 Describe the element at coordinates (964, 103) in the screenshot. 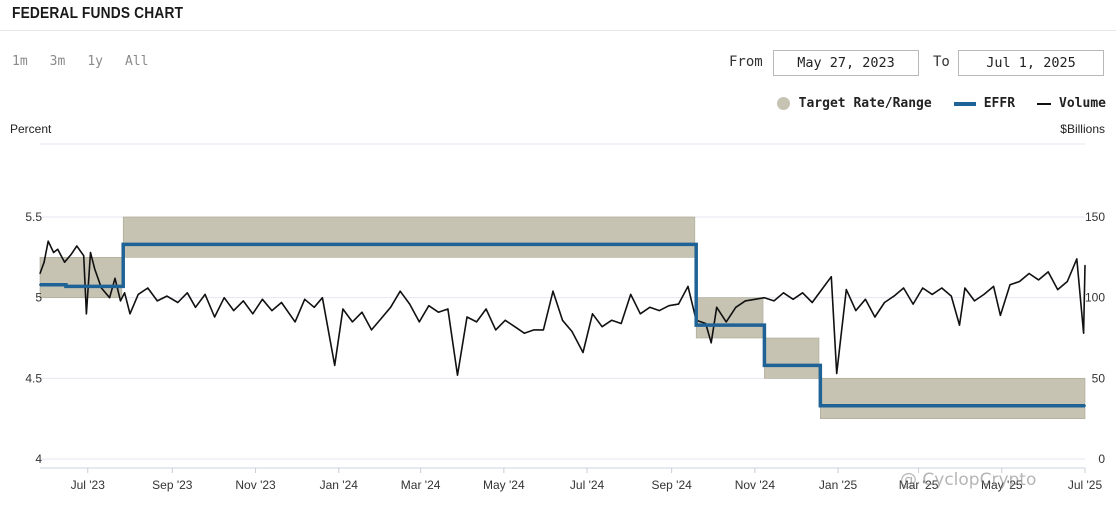

I see `legend-swatch-effr` at that location.